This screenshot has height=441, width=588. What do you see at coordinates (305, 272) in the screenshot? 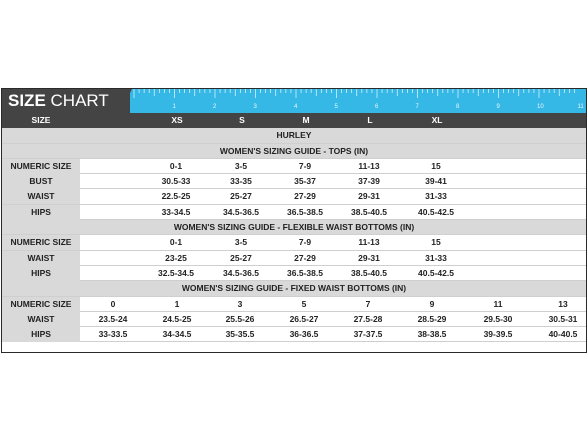
I see `table-cell: 36.5-38.5` at bounding box center [305, 272].